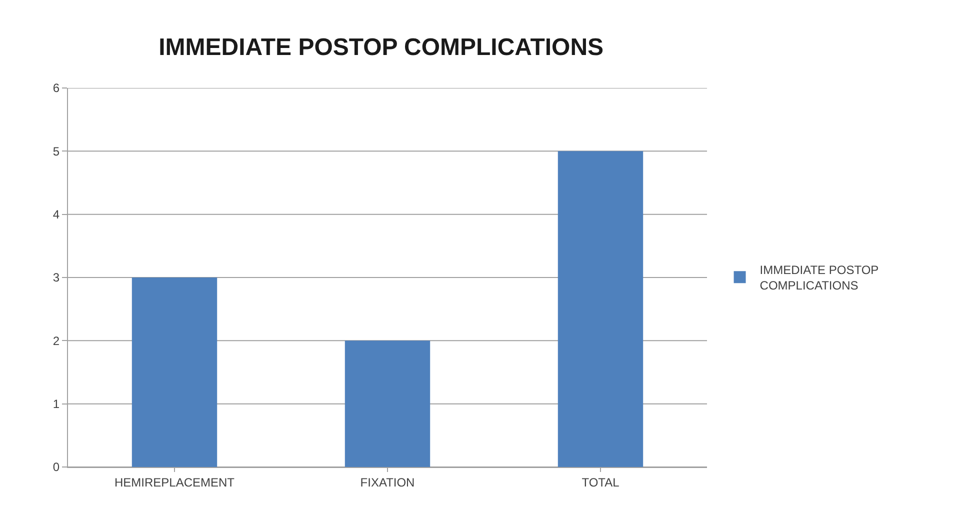 Image resolution: width=957 pixels, height=520 pixels. What do you see at coordinates (601, 482) in the screenshot?
I see `x-tick-label: TOTAL` at bounding box center [601, 482].